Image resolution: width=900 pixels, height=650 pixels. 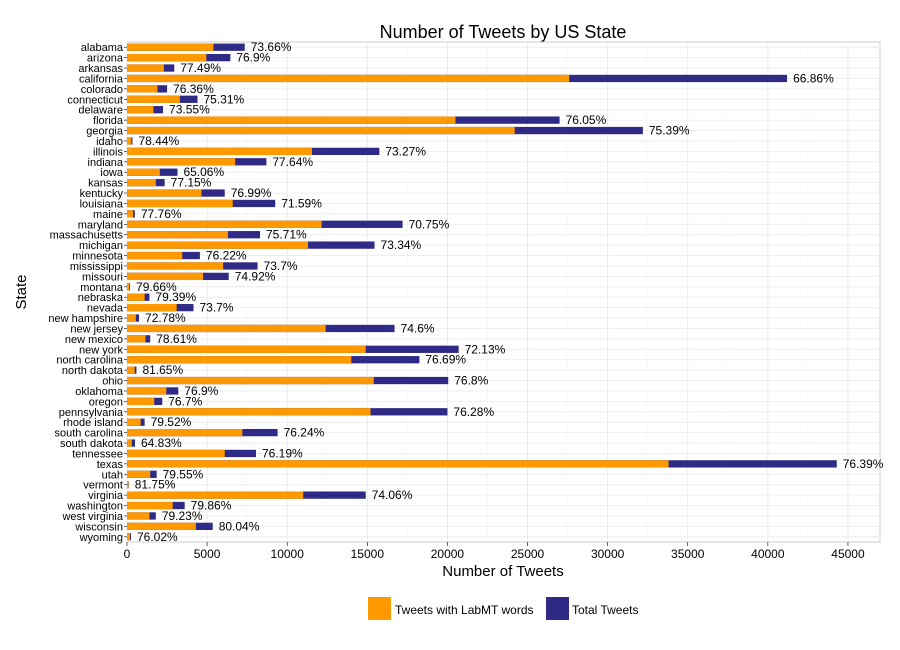 I want to click on bar-labmt-california, so click(x=348, y=78).